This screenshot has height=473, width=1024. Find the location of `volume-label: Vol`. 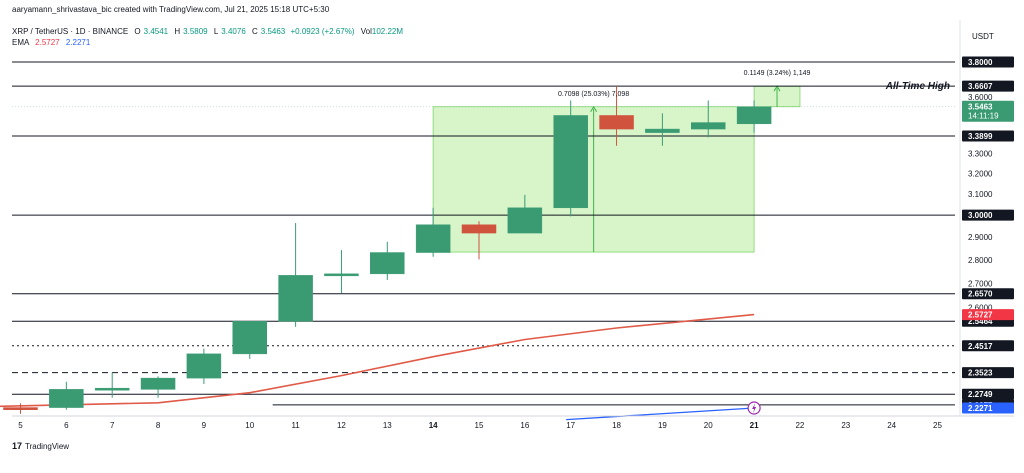

volume-label: Vol is located at coordinates (366, 31).